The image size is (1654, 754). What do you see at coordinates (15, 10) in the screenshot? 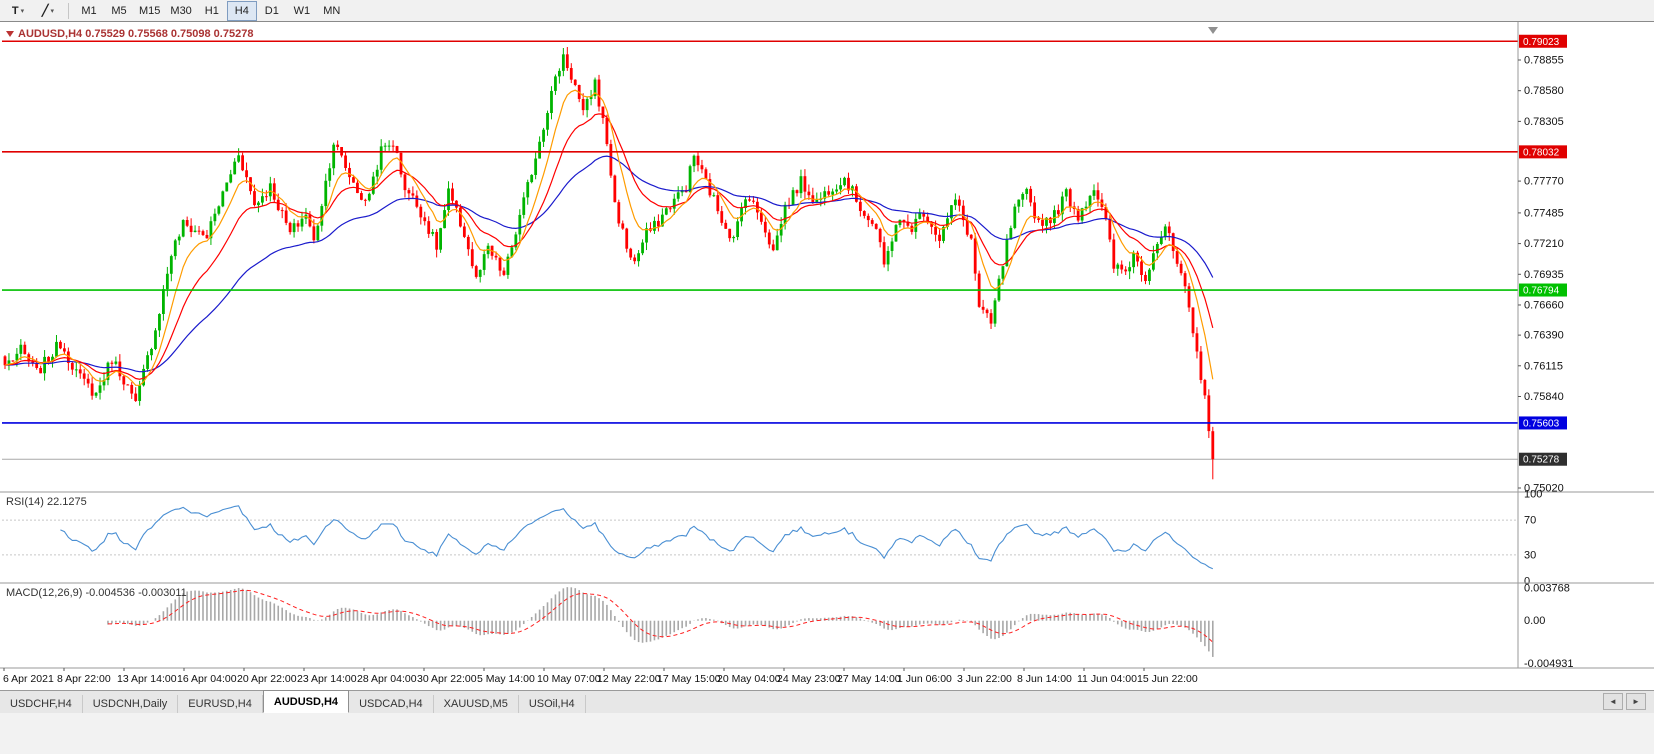
I see `text-tool-icon: T` at bounding box center [15, 10].